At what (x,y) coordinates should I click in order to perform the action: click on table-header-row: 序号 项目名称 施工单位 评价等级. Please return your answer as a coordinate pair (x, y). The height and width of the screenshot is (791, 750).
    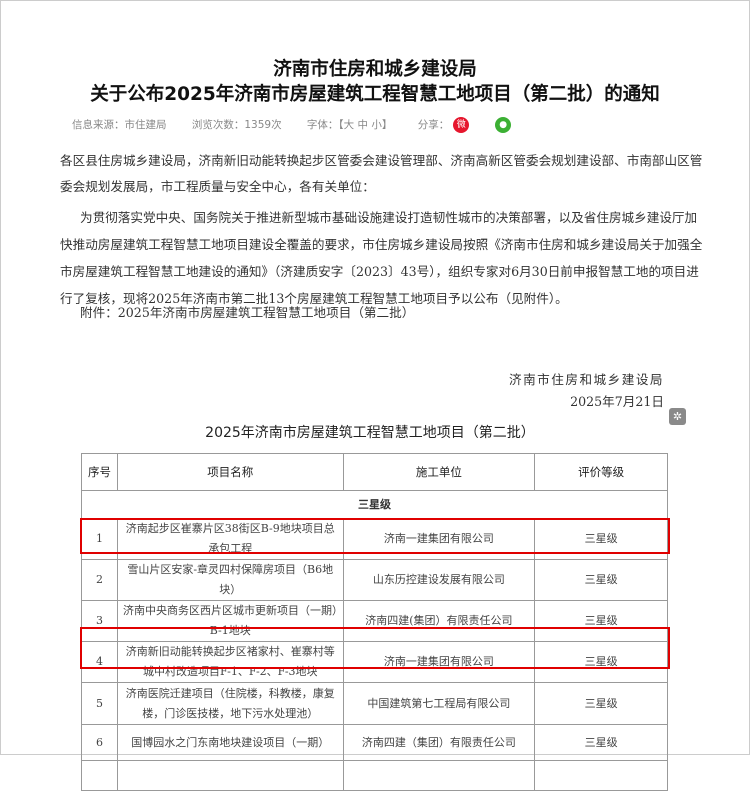
    Looking at the image, I should click on (374, 472).